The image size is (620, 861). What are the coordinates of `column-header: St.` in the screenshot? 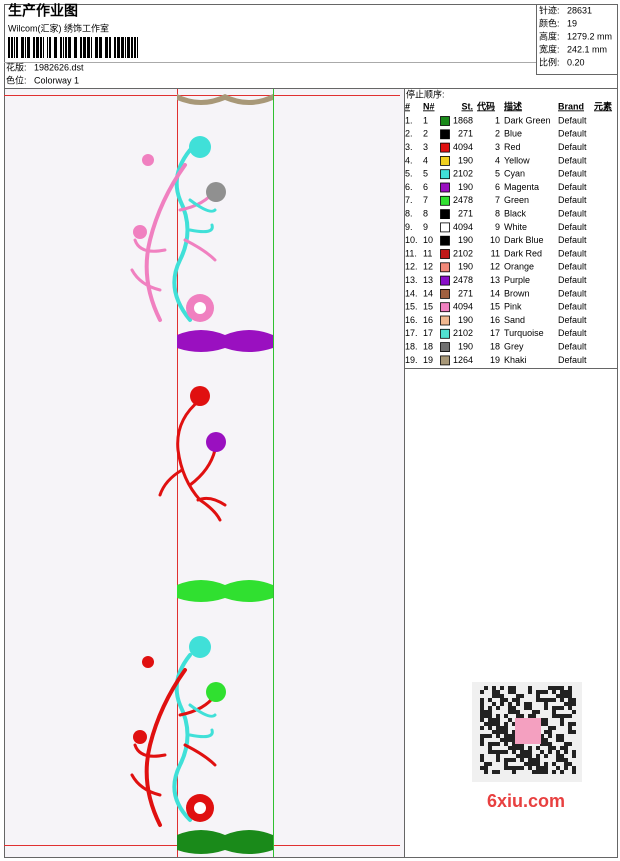 It's located at (467, 106).